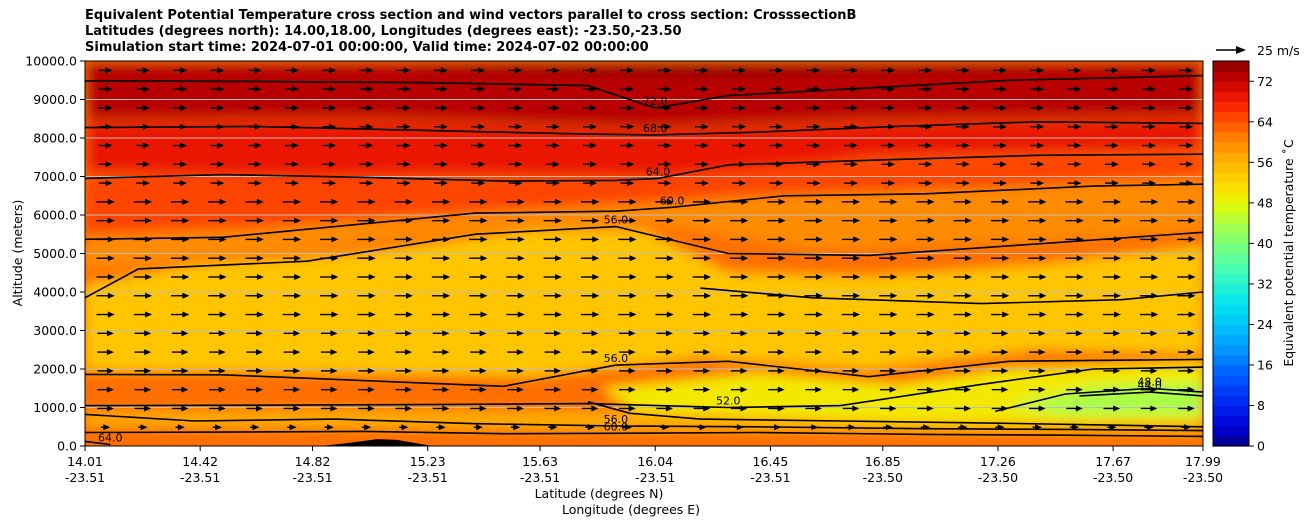 The image size is (1308, 526). What do you see at coordinates (644, 223) in the screenshot?
I see `temperature-band` at bounding box center [644, 223].